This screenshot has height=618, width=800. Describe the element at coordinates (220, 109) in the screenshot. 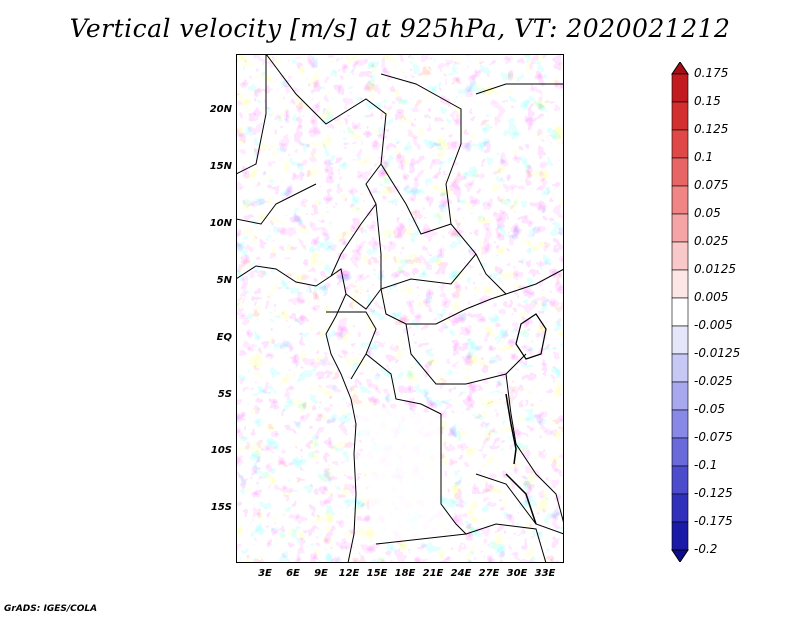

I see `lat-label-20n: 20N` at that location.